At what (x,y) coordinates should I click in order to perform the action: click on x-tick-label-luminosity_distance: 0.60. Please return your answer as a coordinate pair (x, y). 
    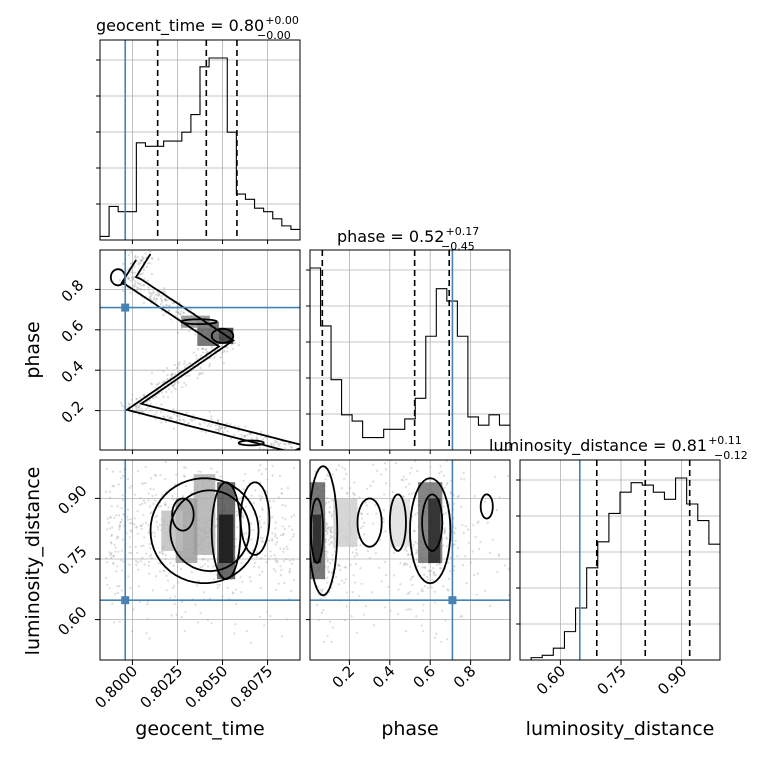
    Looking at the image, I should click on (551, 680).